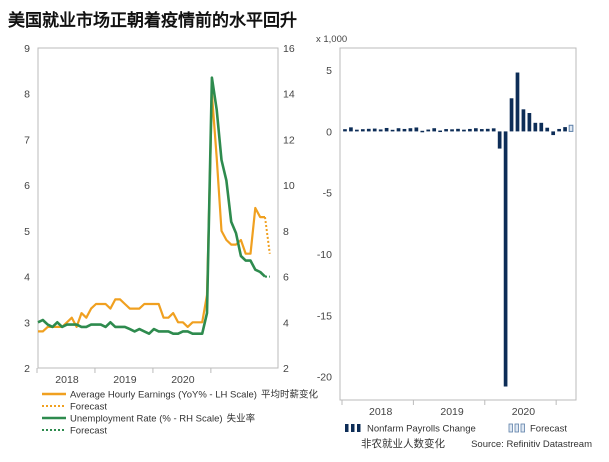 The width and height of the screenshot is (609, 462). What do you see at coordinates (329, 71) in the screenshot?
I see `y-tick-label: 5` at bounding box center [329, 71].